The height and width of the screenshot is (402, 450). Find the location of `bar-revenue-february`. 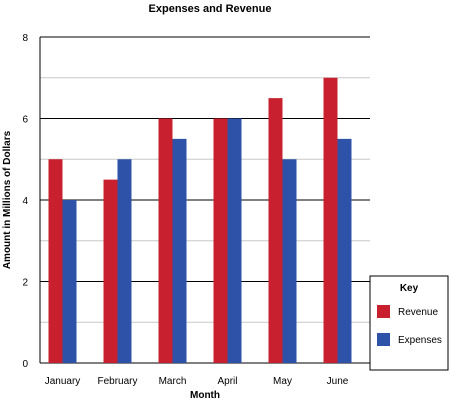

bar-revenue-february is located at coordinates (110, 271).